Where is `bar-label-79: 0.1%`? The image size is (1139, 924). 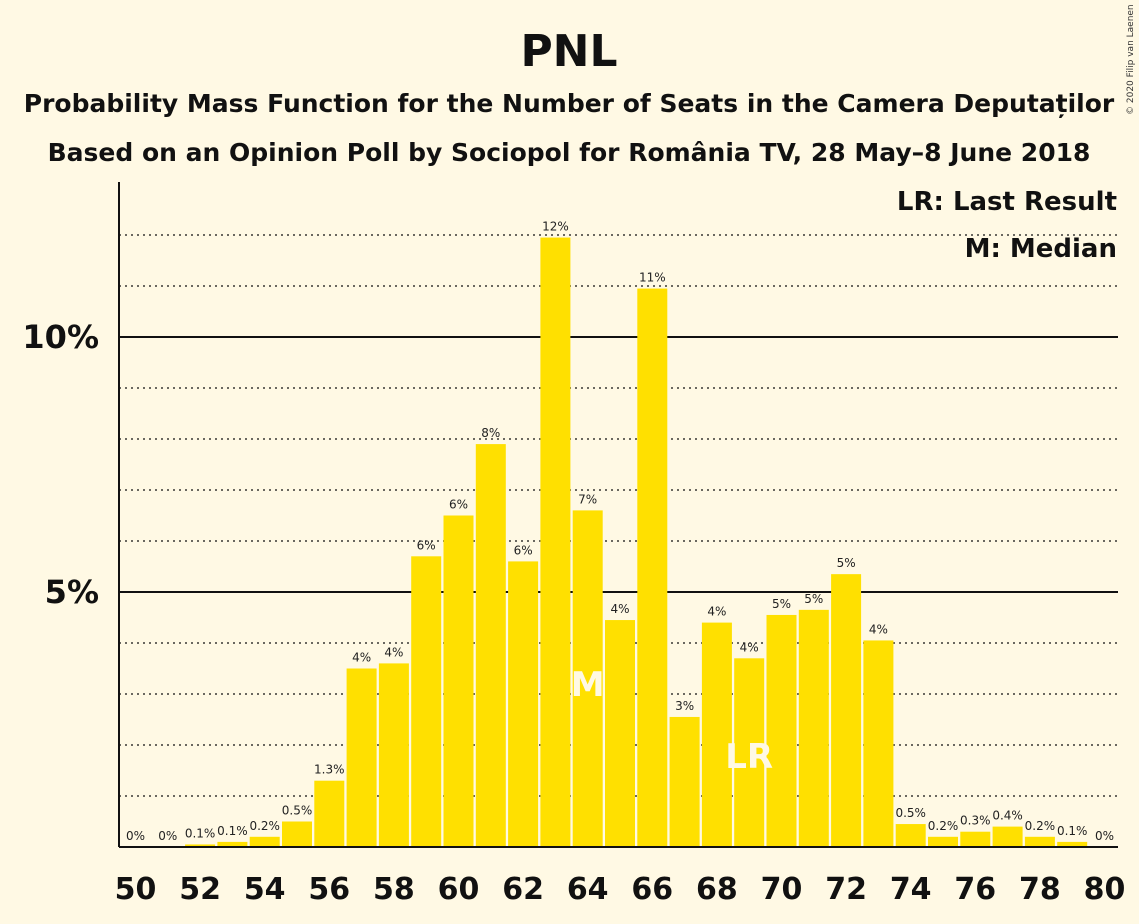 bar-label-79: 0.1% is located at coordinates (1072, 831).